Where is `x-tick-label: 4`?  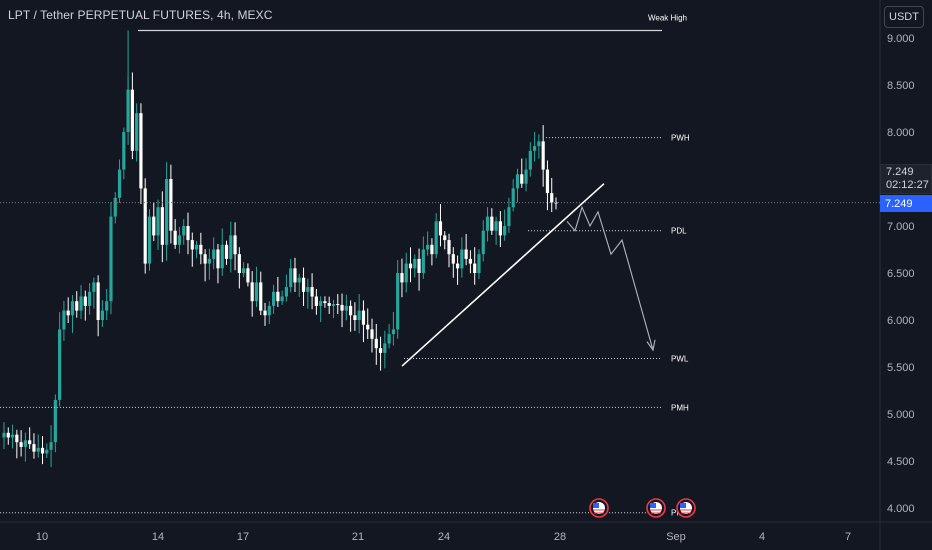 x-tick-label: 4 is located at coordinates (762, 537).